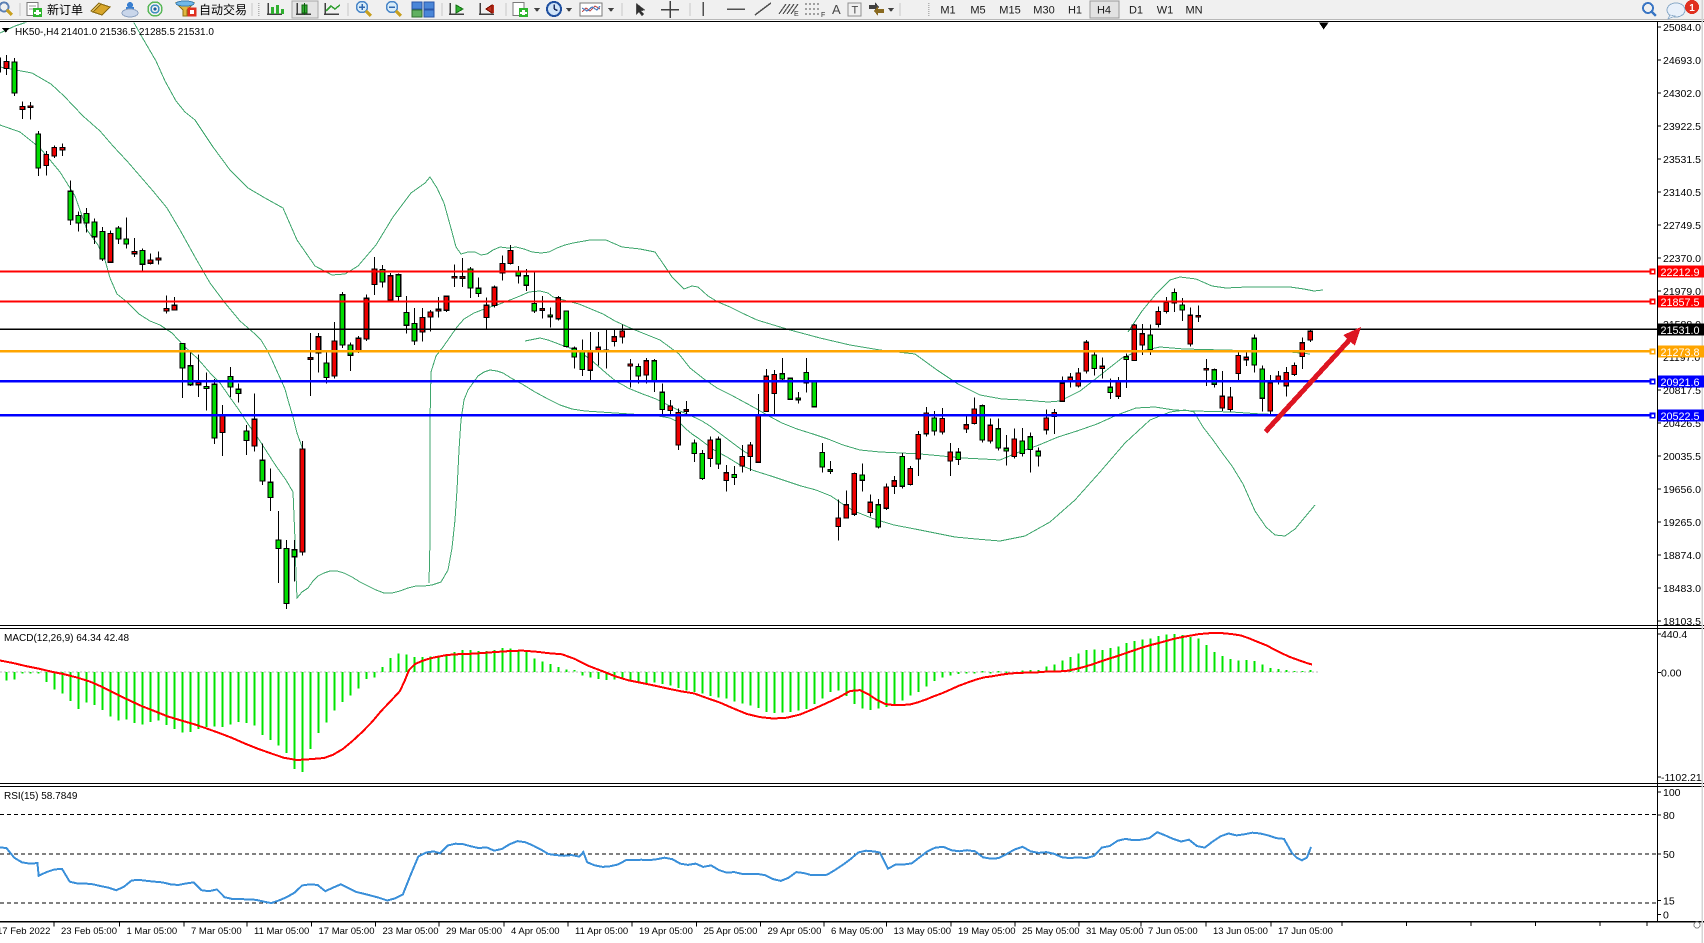 The image size is (1704, 943). Describe the element at coordinates (1682, 490) in the screenshot. I see `svg-text: 19656.0` at that location.